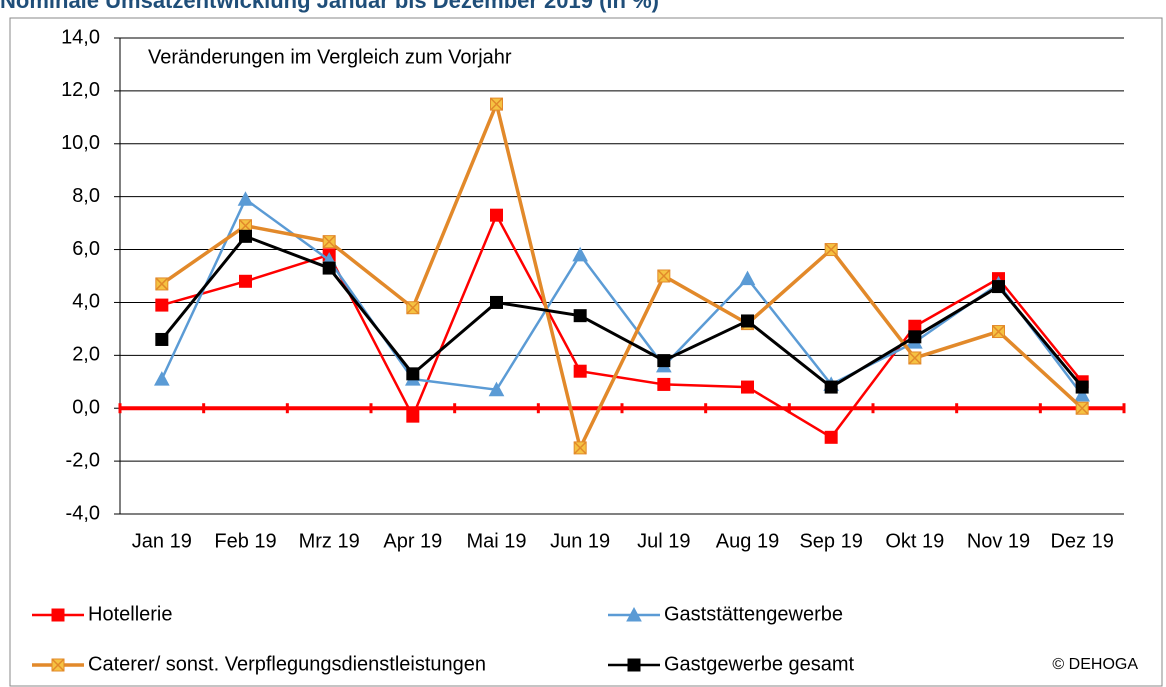 The height and width of the screenshot is (687, 1166). I want to click on x-tick-label: Mrz 19, so click(329, 541).